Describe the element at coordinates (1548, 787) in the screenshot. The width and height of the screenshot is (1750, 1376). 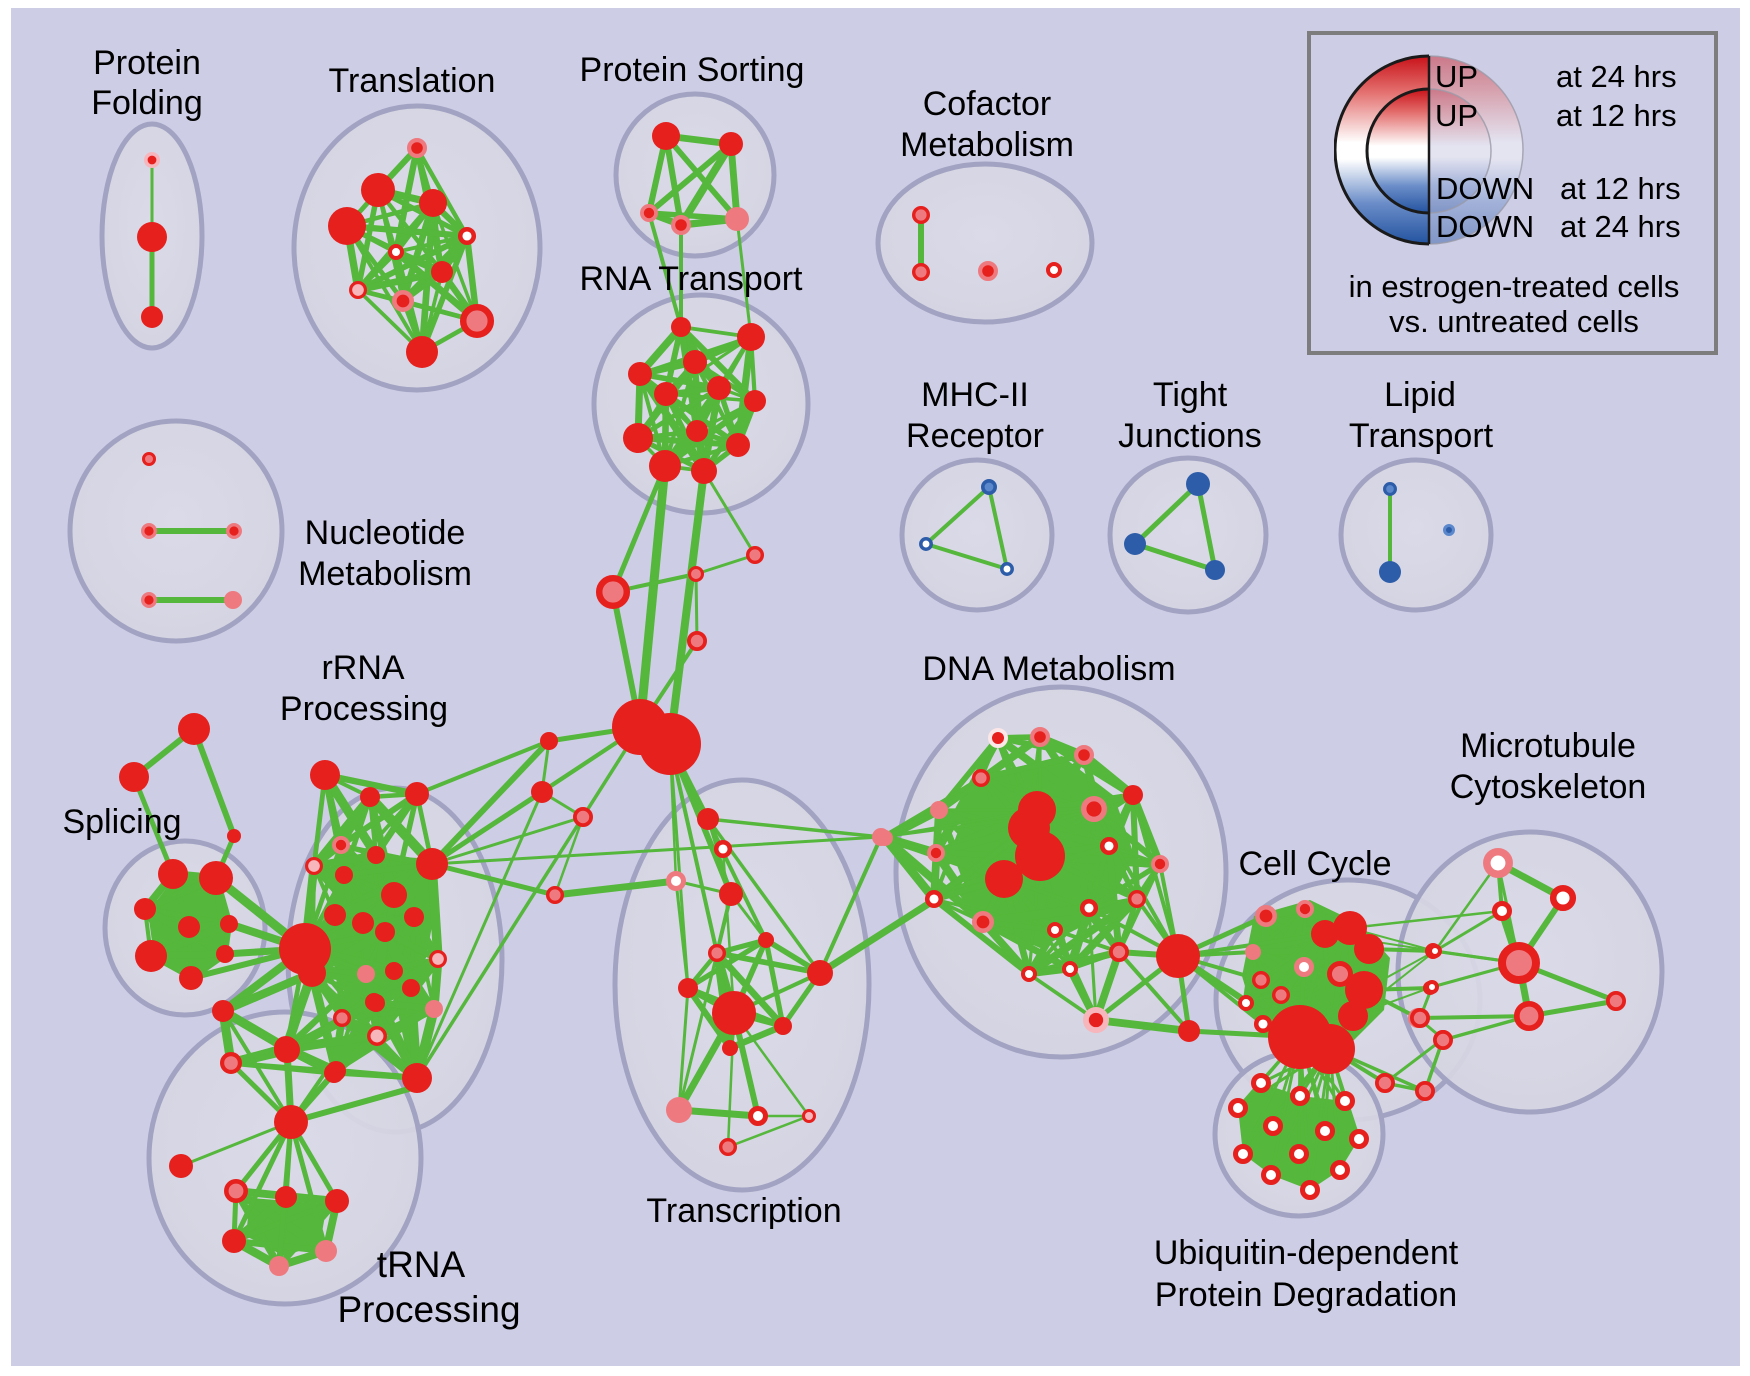
I see `svg-text: Cytoskeleton` at that location.